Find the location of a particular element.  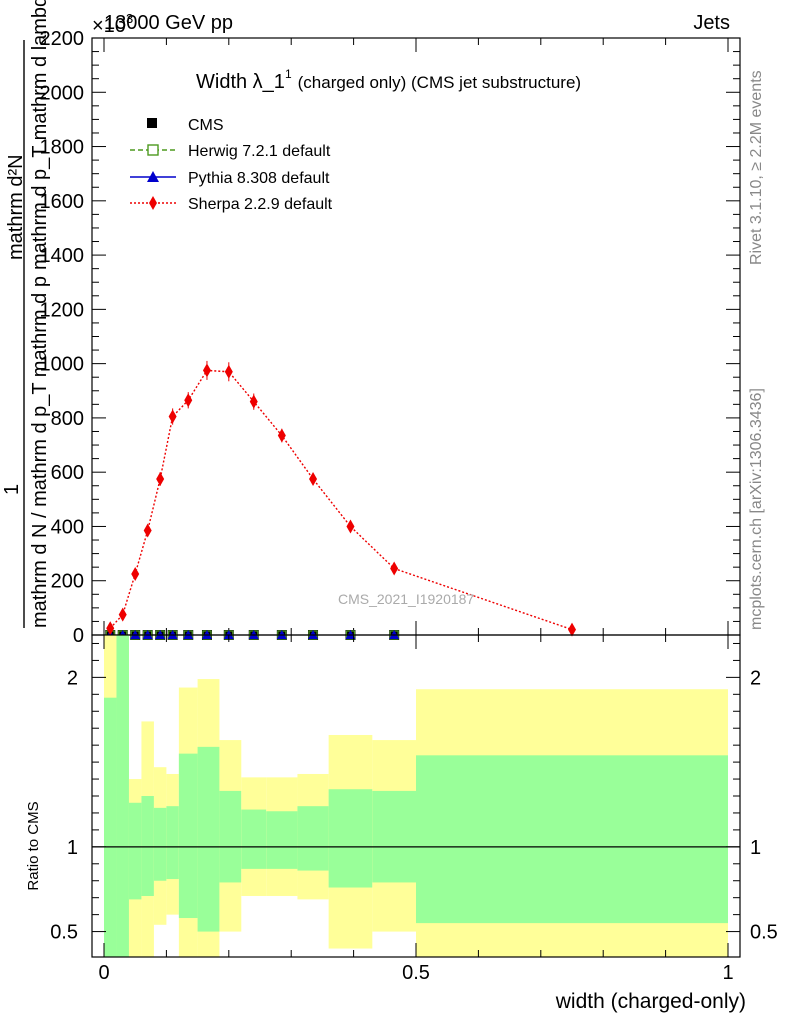

ratio-ytick-label: 1 is located at coordinates (72, 848).